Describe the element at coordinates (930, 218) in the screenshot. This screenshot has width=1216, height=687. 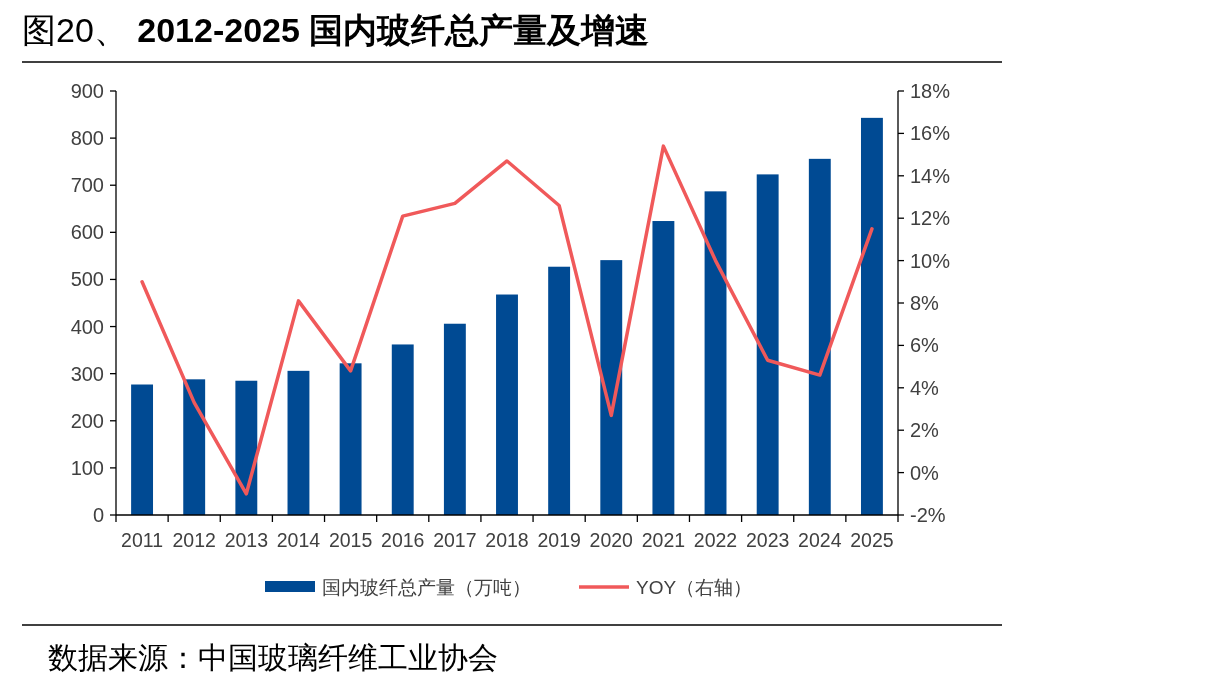
I see `y2-tick-label: 12%` at that location.